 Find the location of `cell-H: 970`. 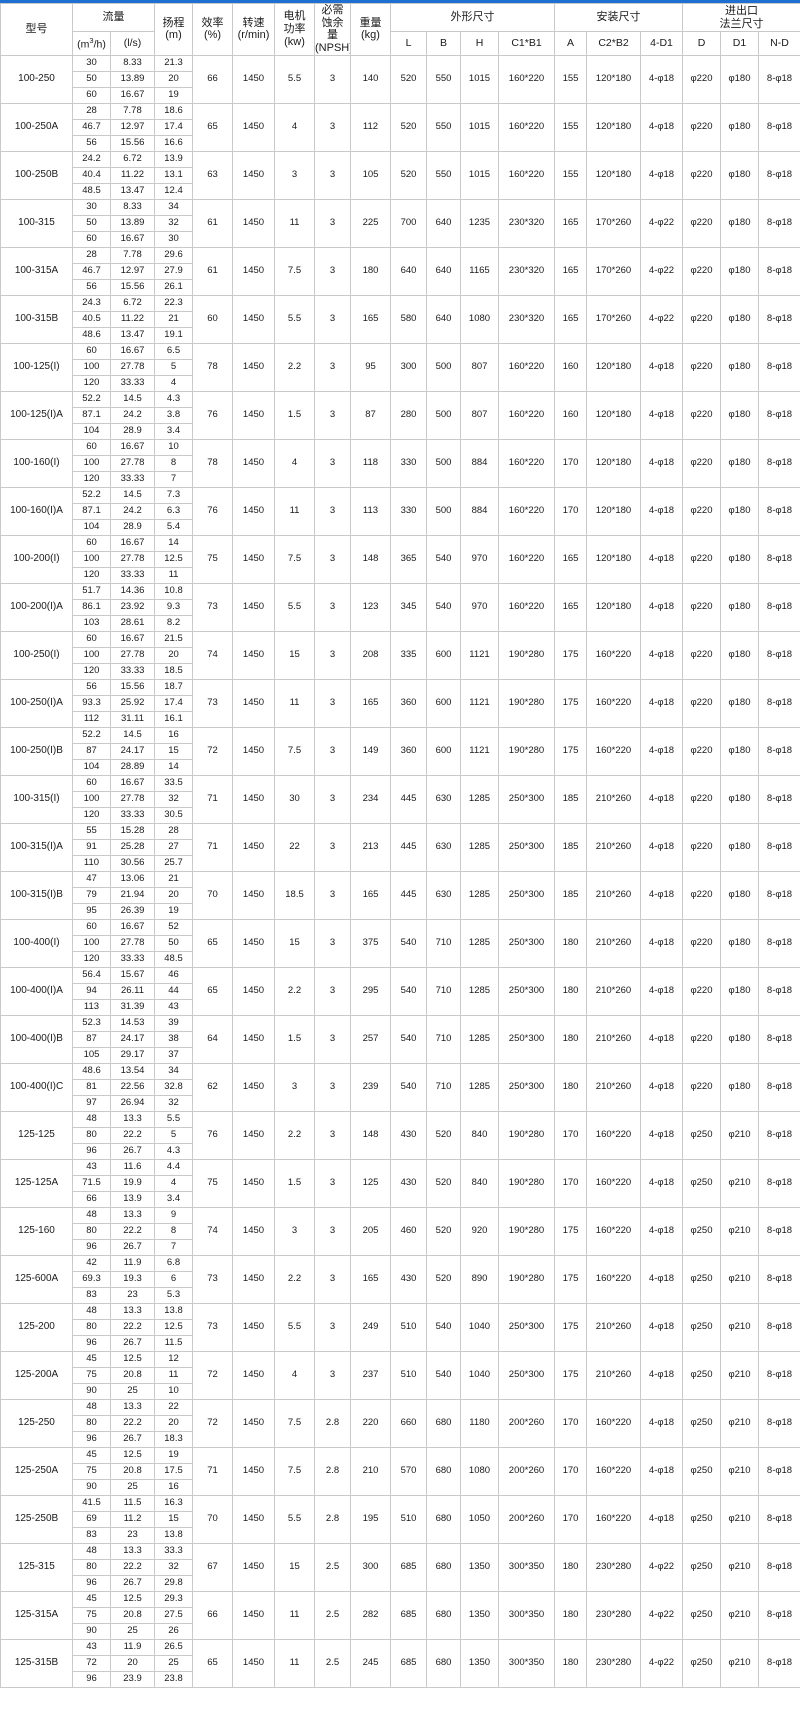

cell-H: 970 is located at coordinates (479, 607).